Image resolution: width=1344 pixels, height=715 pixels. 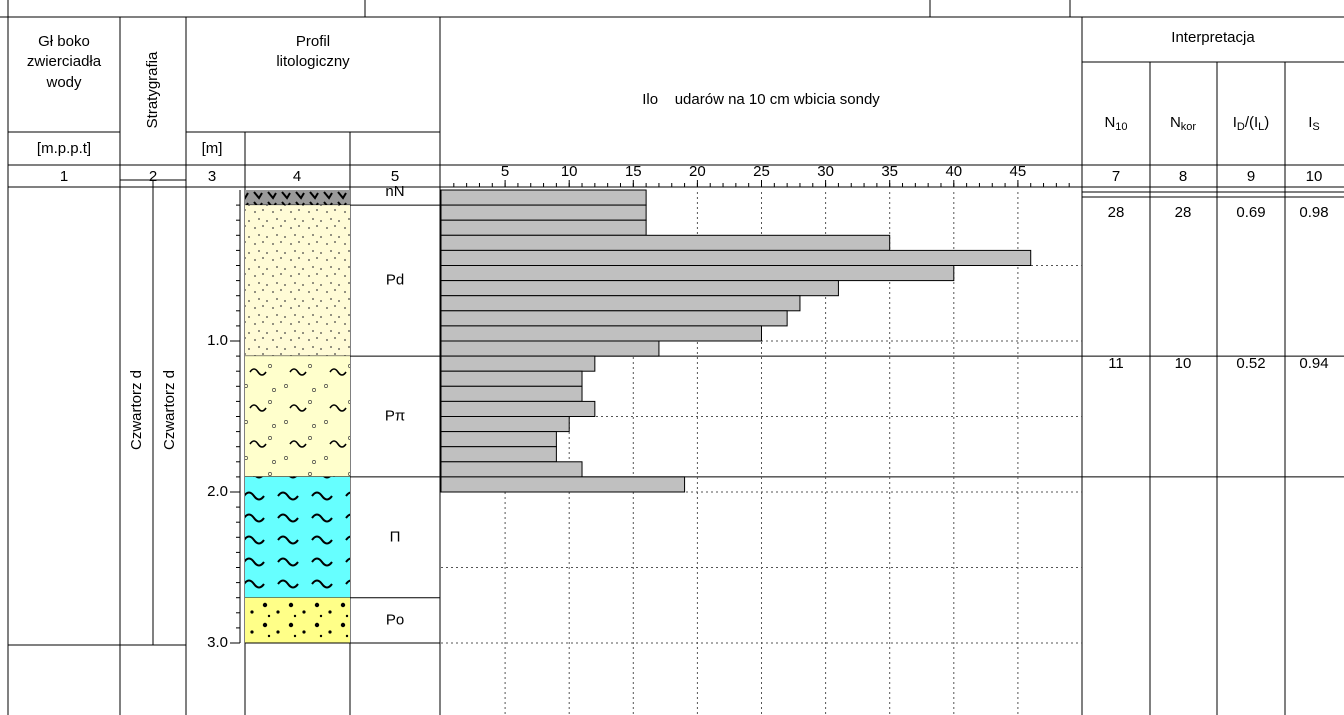 I want to click on column-number: 2, so click(x=153, y=176).